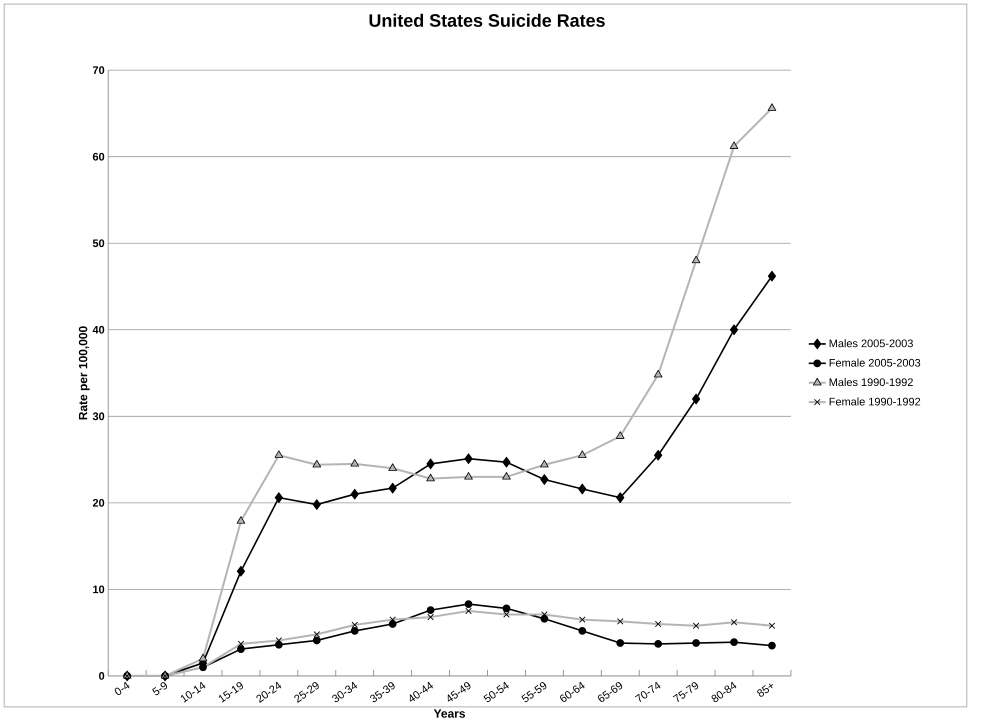 The height and width of the screenshot is (721, 981). What do you see at coordinates (98, 502) in the screenshot?
I see `y-tick-label: 20` at bounding box center [98, 502].